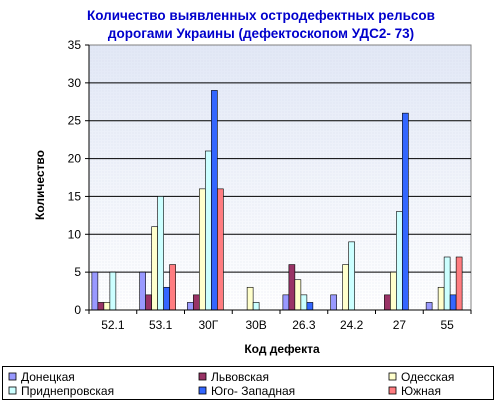 The width and height of the screenshot is (498, 404). I want to click on y-tick-label: 5, so click(77, 272).